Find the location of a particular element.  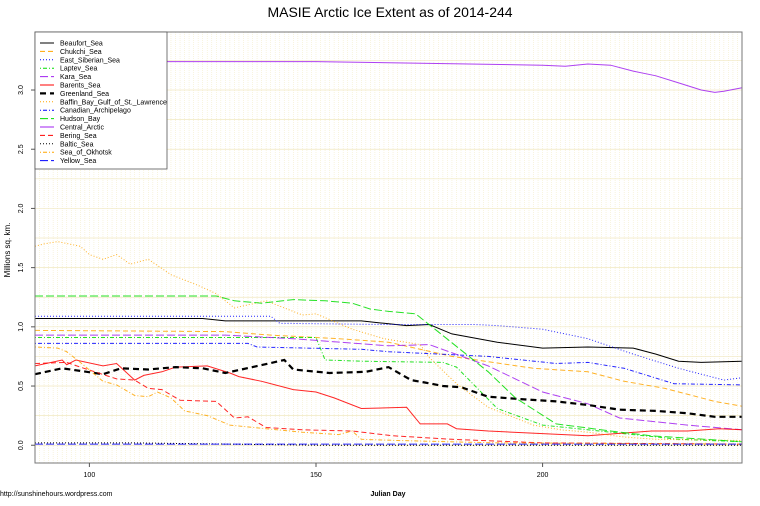

x-tick-label: 200 is located at coordinates (543, 475).